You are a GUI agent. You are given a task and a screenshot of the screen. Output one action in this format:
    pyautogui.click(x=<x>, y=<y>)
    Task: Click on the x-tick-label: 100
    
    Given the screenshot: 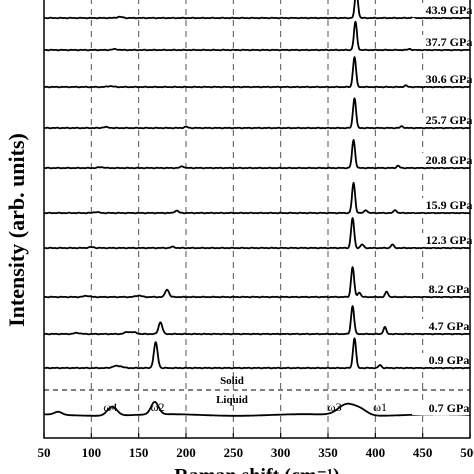 What is the action you would take?
    pyautogui.click(x=92, y=452)
    